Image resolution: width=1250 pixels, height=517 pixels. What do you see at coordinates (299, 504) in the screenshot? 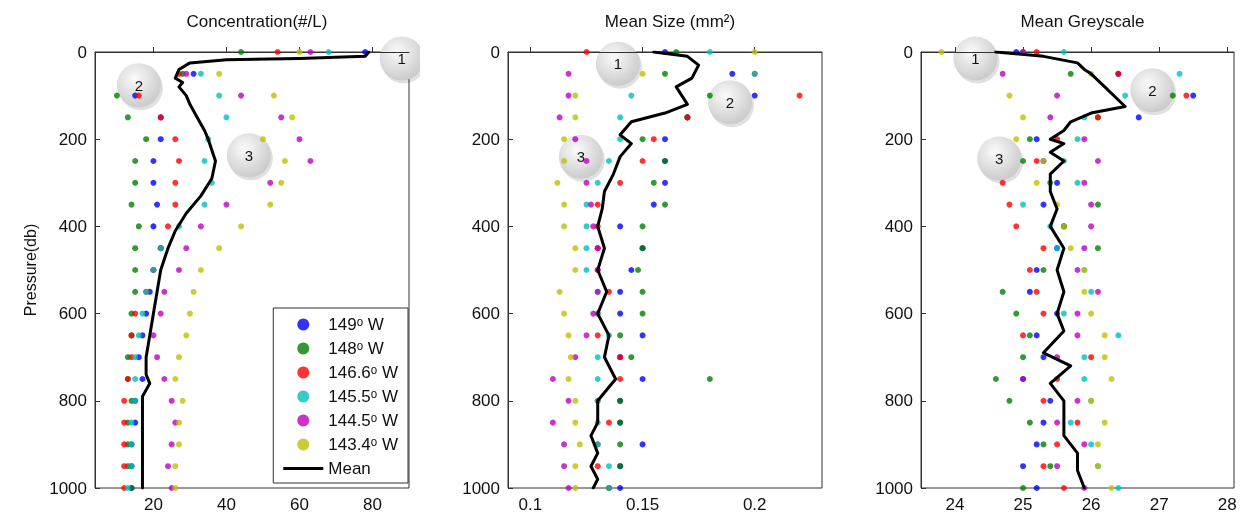
I see `x-tick-label: 60` at bounding box center [299, 504].